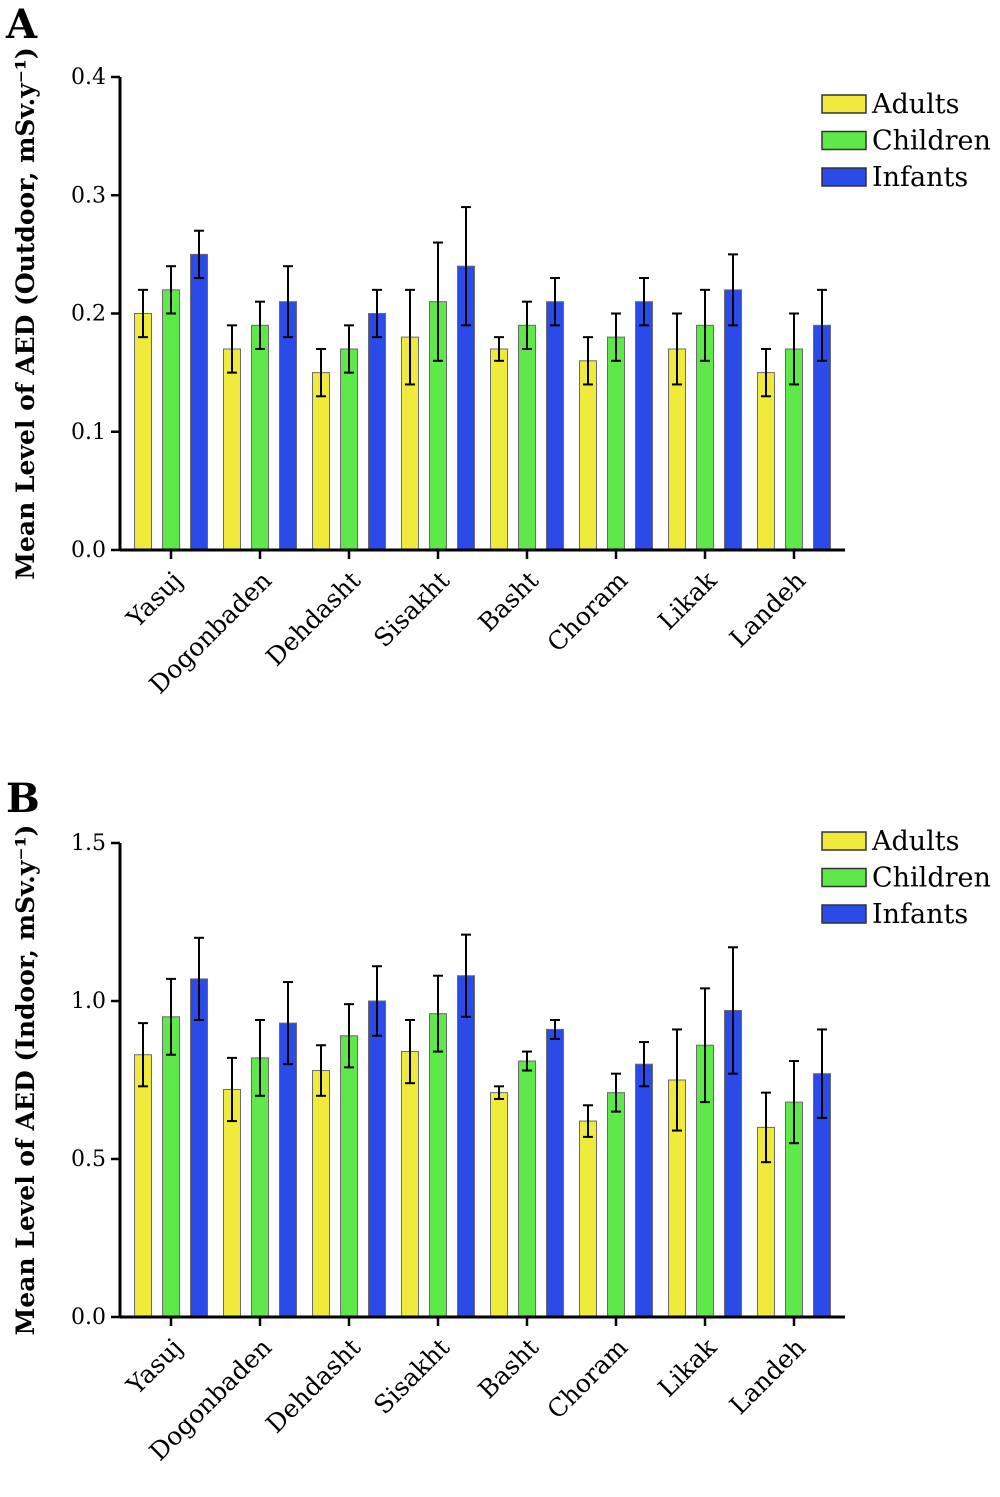 Image resolution: width=1000 pixels, height=1497 pixels. I want to click on y-tick-label: 0.4, so click(88, 77).